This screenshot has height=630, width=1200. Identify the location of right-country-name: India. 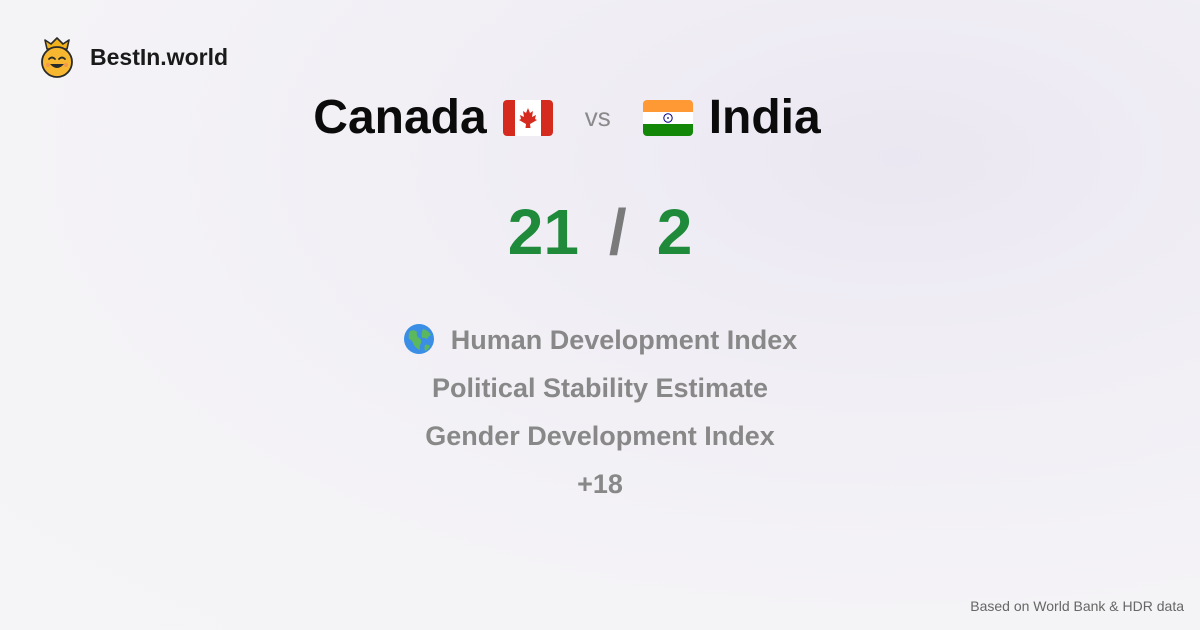
(764, 117).